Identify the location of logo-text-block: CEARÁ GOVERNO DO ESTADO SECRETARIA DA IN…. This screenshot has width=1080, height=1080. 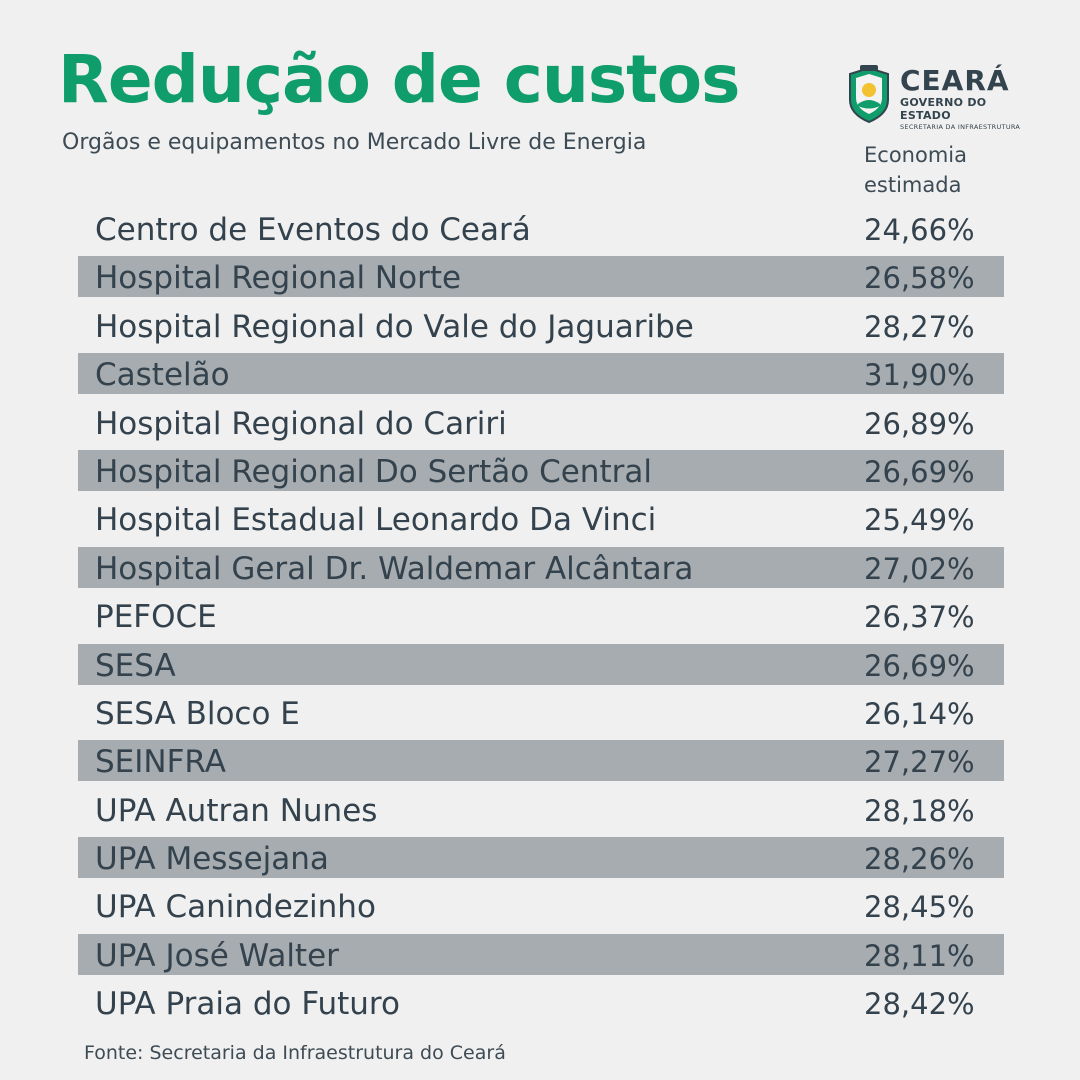
(968, 99).